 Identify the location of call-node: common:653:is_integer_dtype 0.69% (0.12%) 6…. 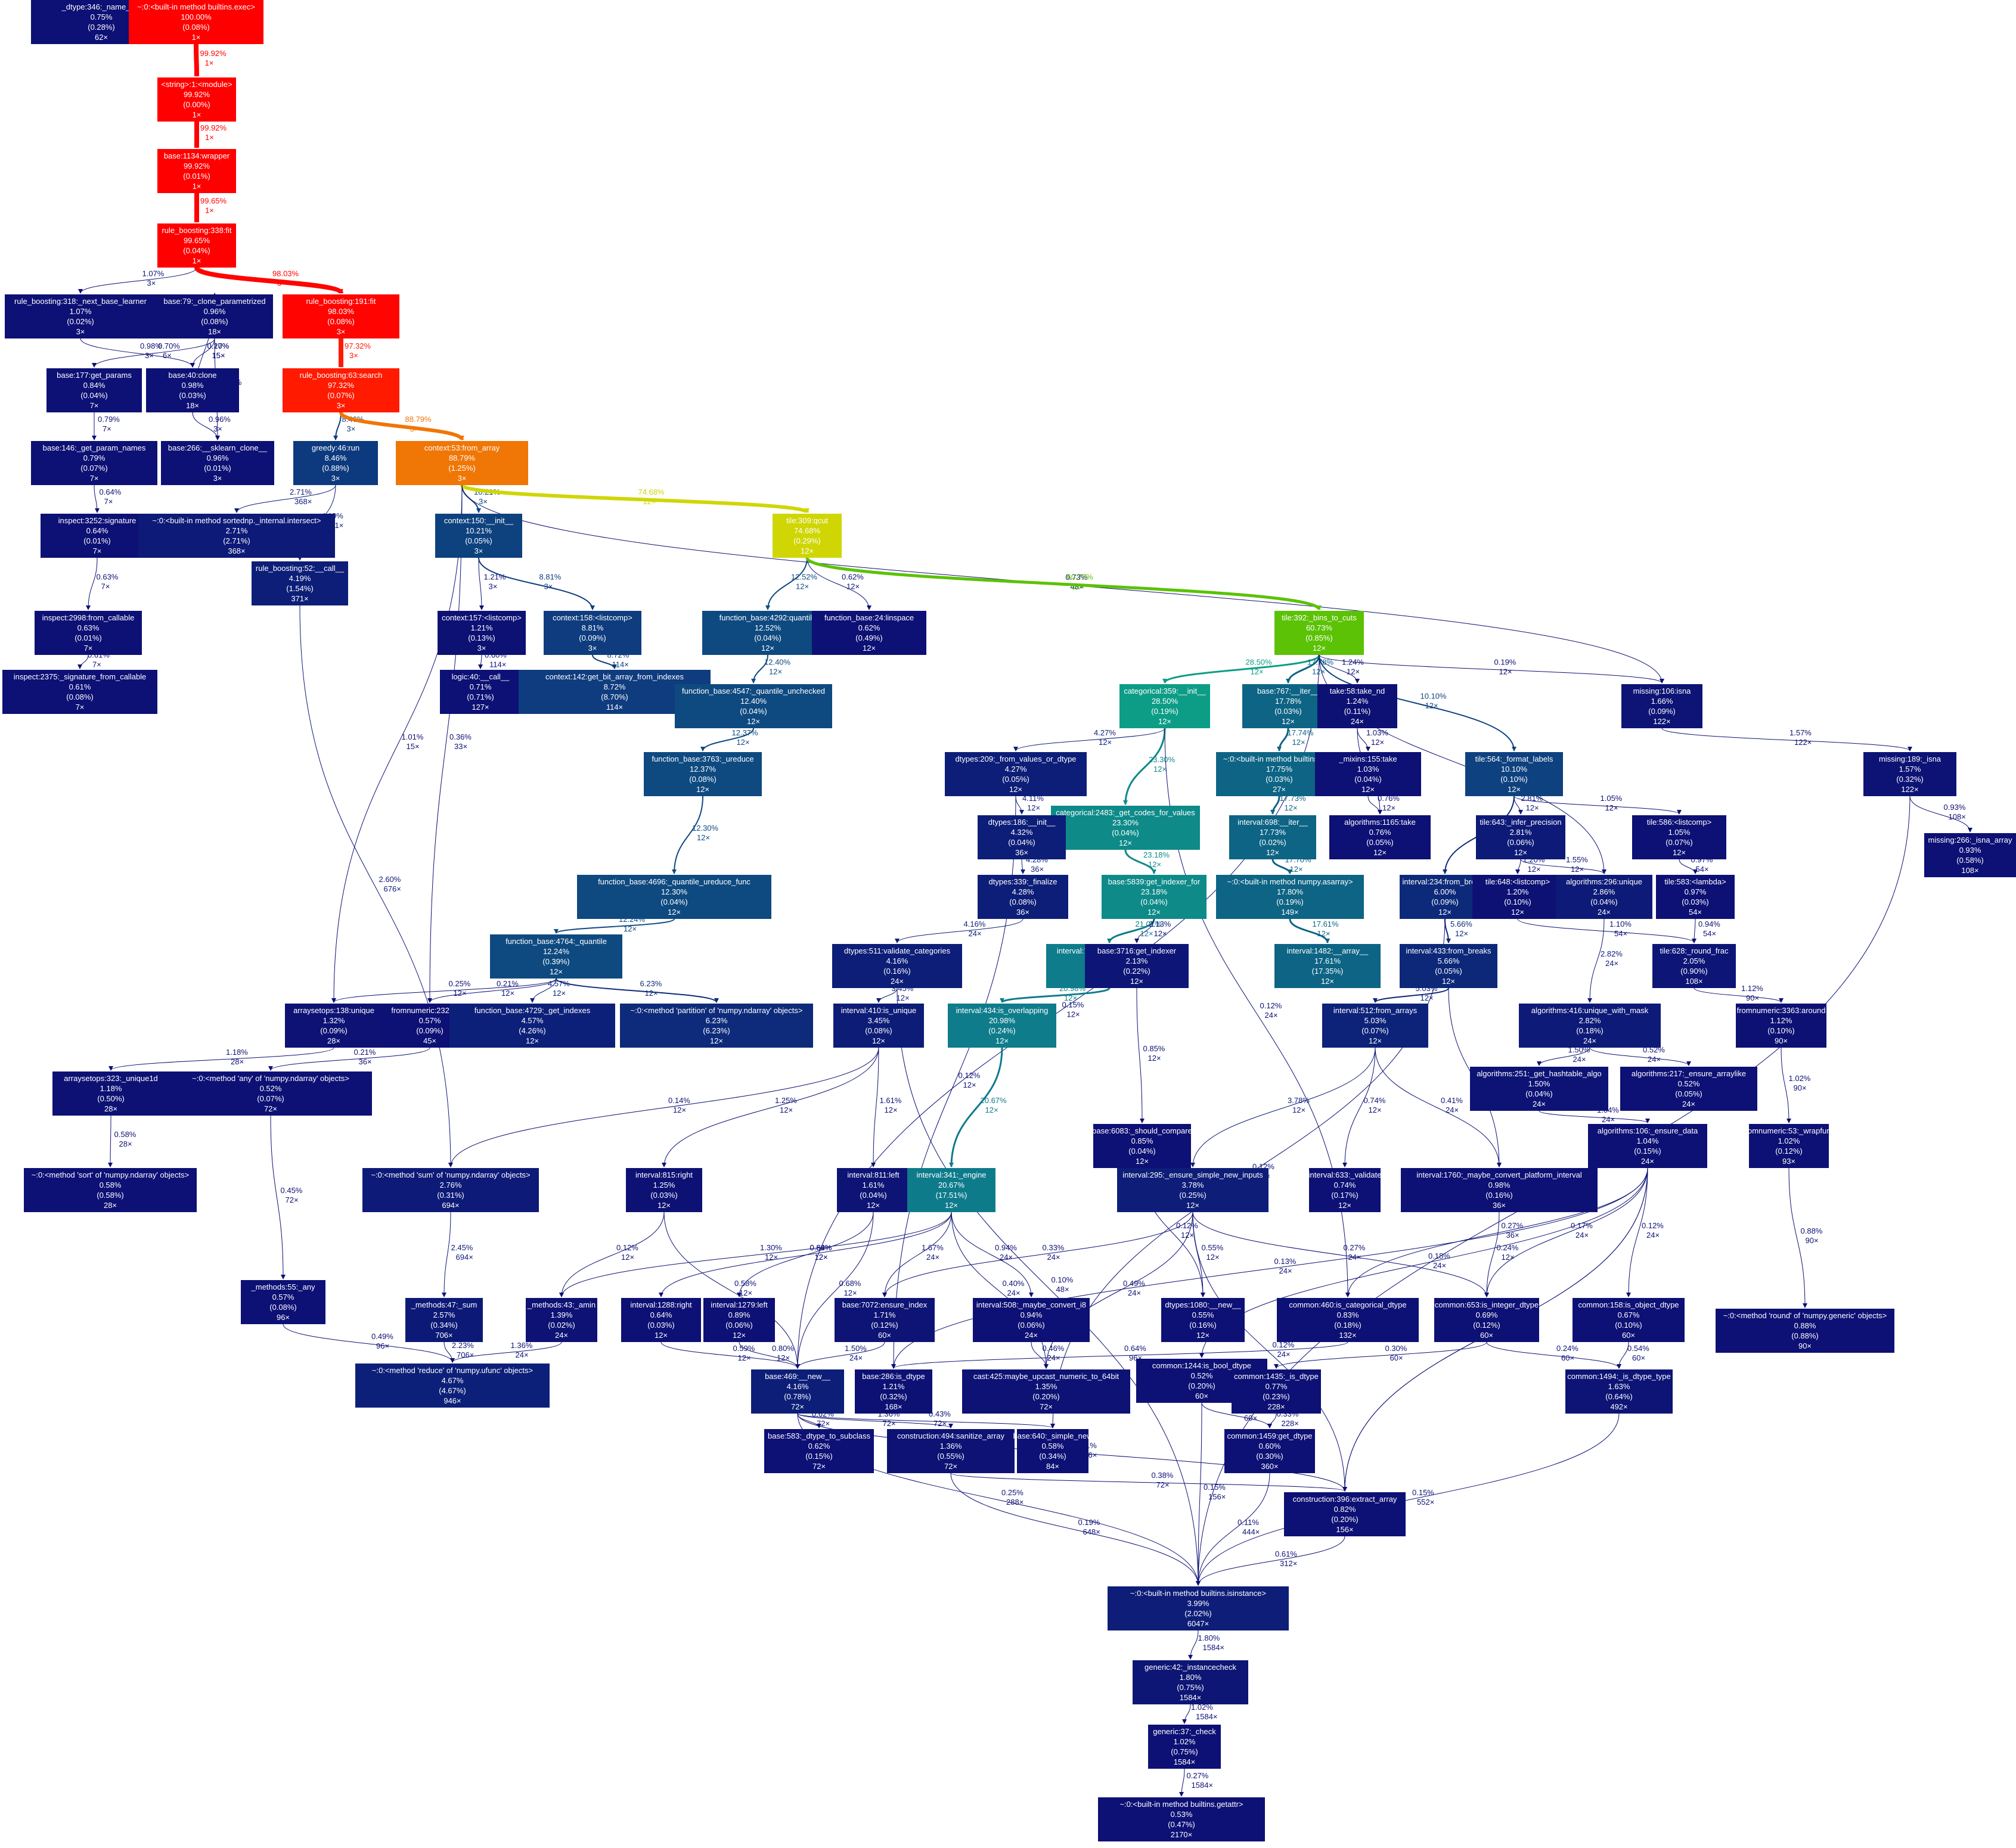
(1486, 1320).